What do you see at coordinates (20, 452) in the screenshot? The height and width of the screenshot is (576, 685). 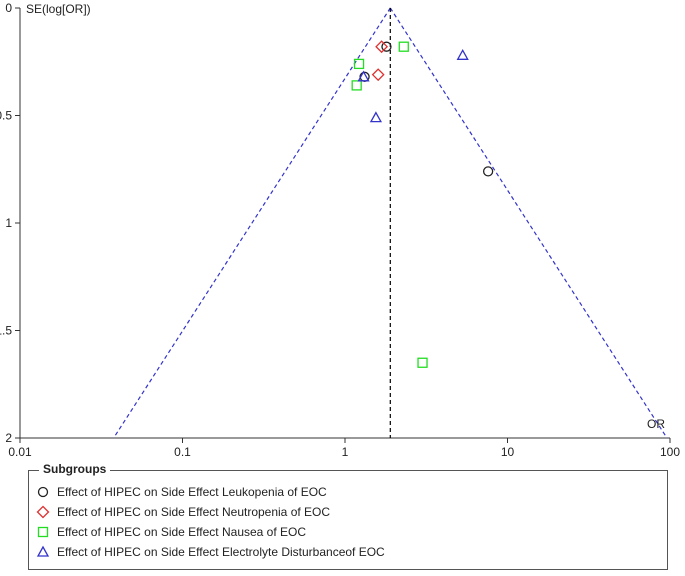 I see `x-tick-label: 0.01` at bounding box center [20, 452].